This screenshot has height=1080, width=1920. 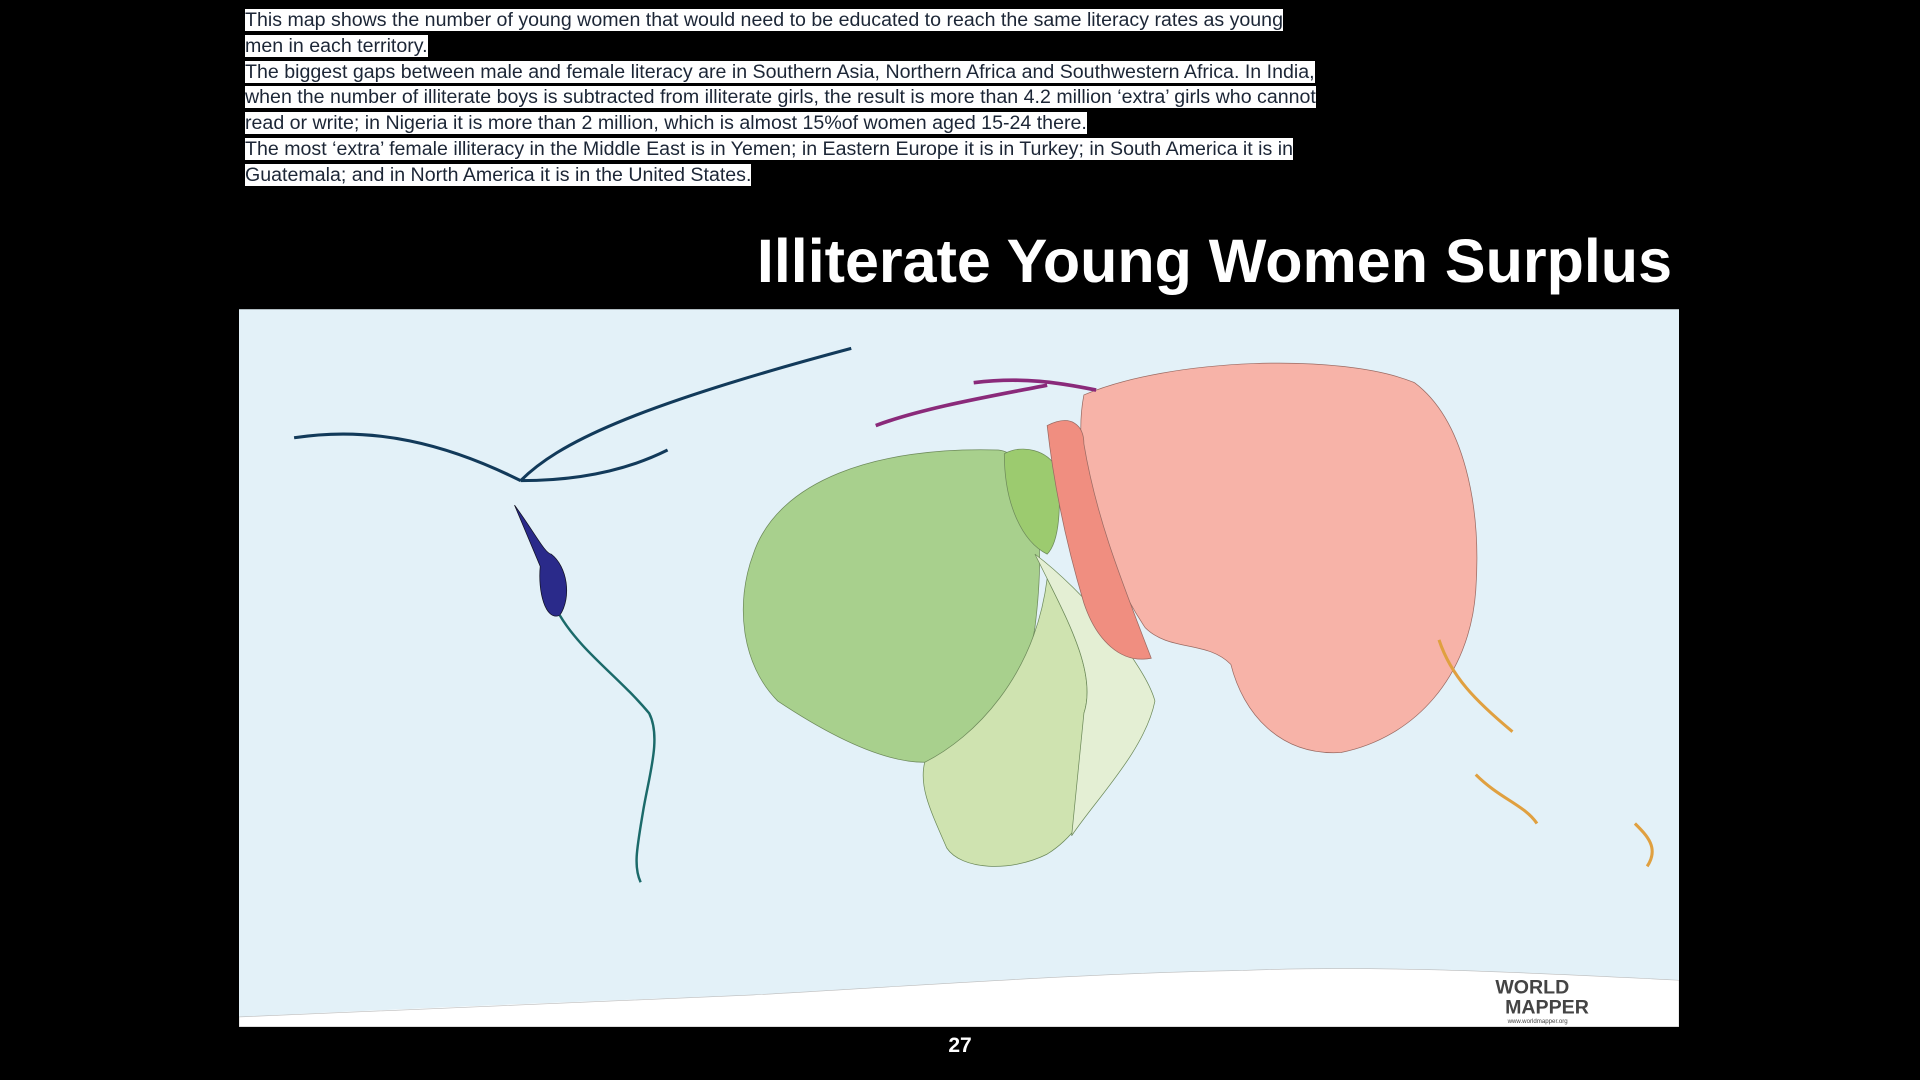 I want to click on logo-line2: MAPPER, so click(x=1547, y=1007).